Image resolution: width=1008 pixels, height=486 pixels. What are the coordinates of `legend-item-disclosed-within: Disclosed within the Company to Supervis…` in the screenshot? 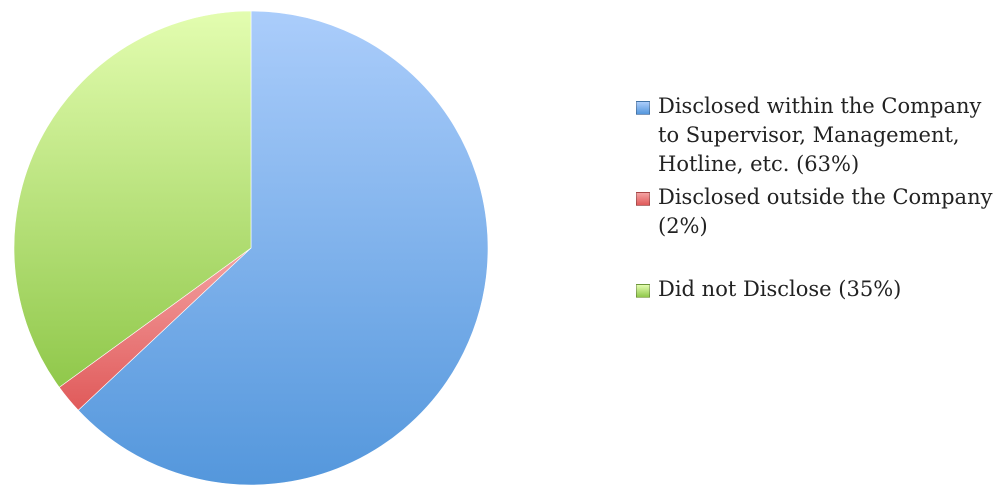 It's located at (821, 135).